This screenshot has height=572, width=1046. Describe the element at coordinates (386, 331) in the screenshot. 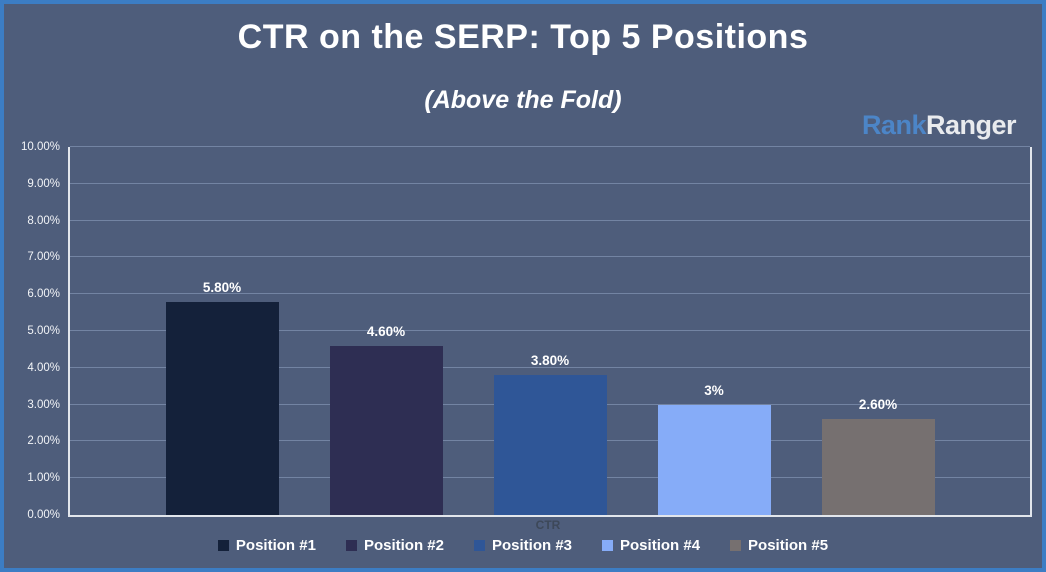

I see `bar-value-label: 4.60%` at that location.